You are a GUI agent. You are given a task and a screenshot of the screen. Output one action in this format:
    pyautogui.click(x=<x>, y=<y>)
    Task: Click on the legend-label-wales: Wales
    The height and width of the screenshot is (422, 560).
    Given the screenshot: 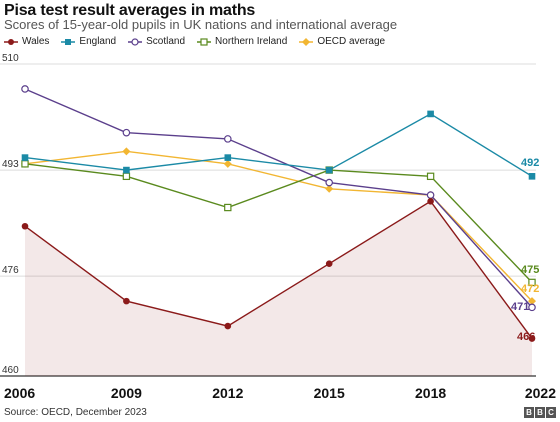 What is the action you would take?
    pyautogui.click(x=36, y=41)
    